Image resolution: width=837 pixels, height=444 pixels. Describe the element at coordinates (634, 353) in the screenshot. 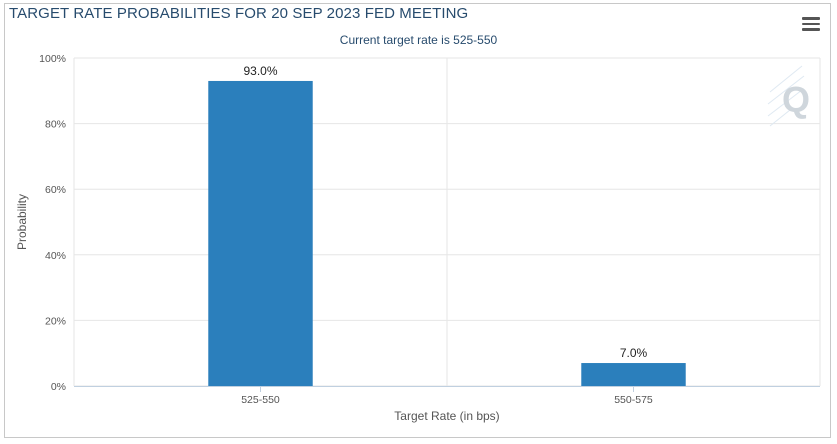

I see `data-label: 7.0%` at that location.